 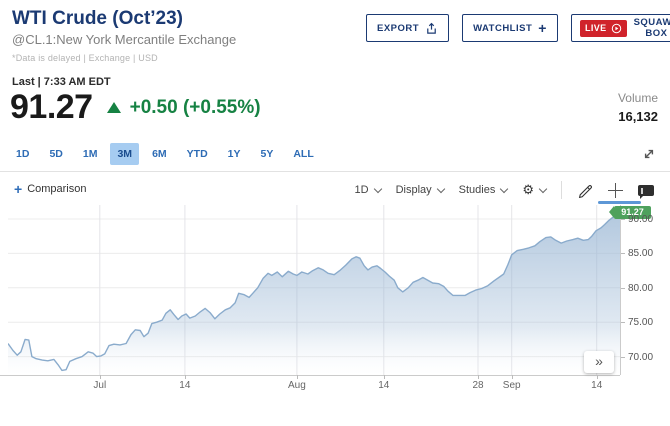 I want to click on y-axis-label: 90.00, so click(x=641, y=219).